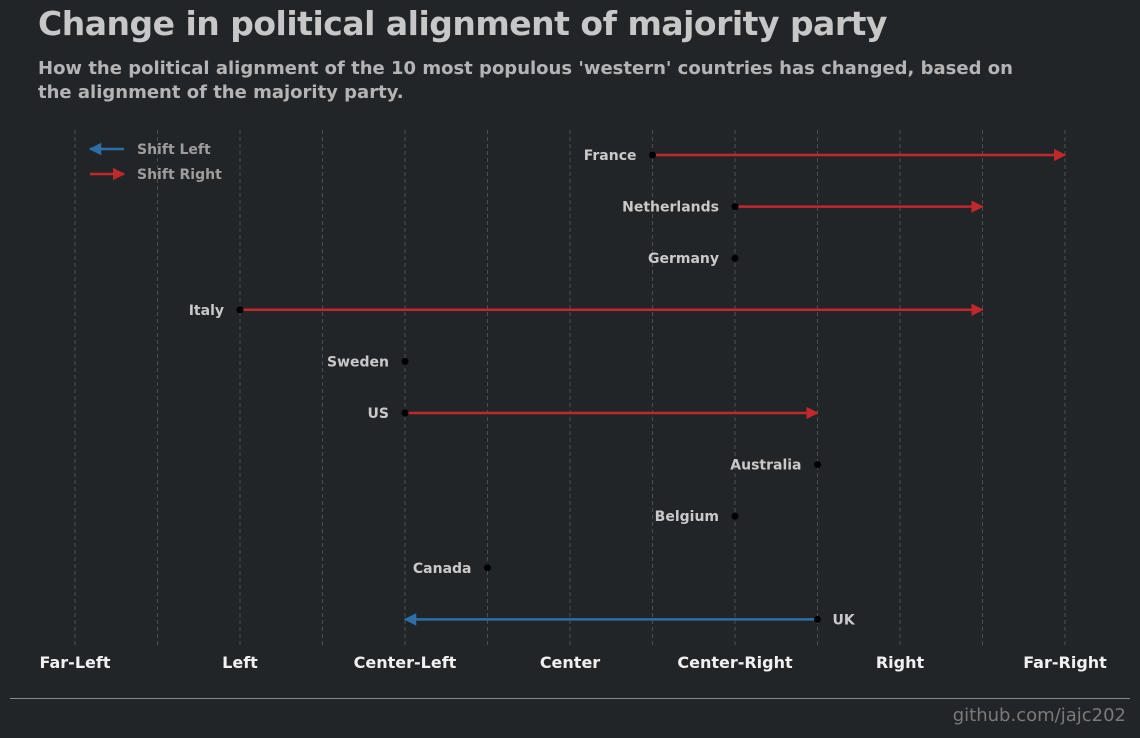 The image size is (1140, 738). What do you see at coordinates (1065, 662) in the screenshot?
I see `x-tick-label: Far-Right` at bounding box center [1065, 662].